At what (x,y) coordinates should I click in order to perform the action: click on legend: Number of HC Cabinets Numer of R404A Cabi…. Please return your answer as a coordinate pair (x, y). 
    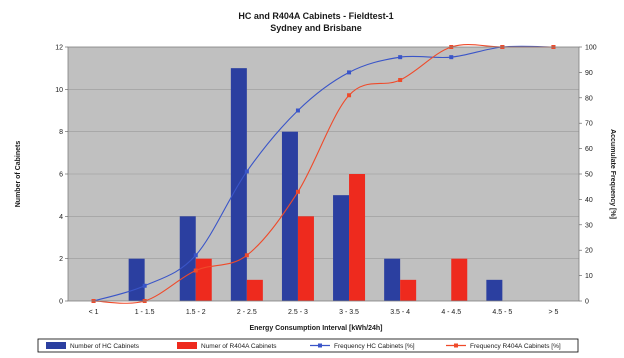
    Looking at the image, I should click on (308, 345).